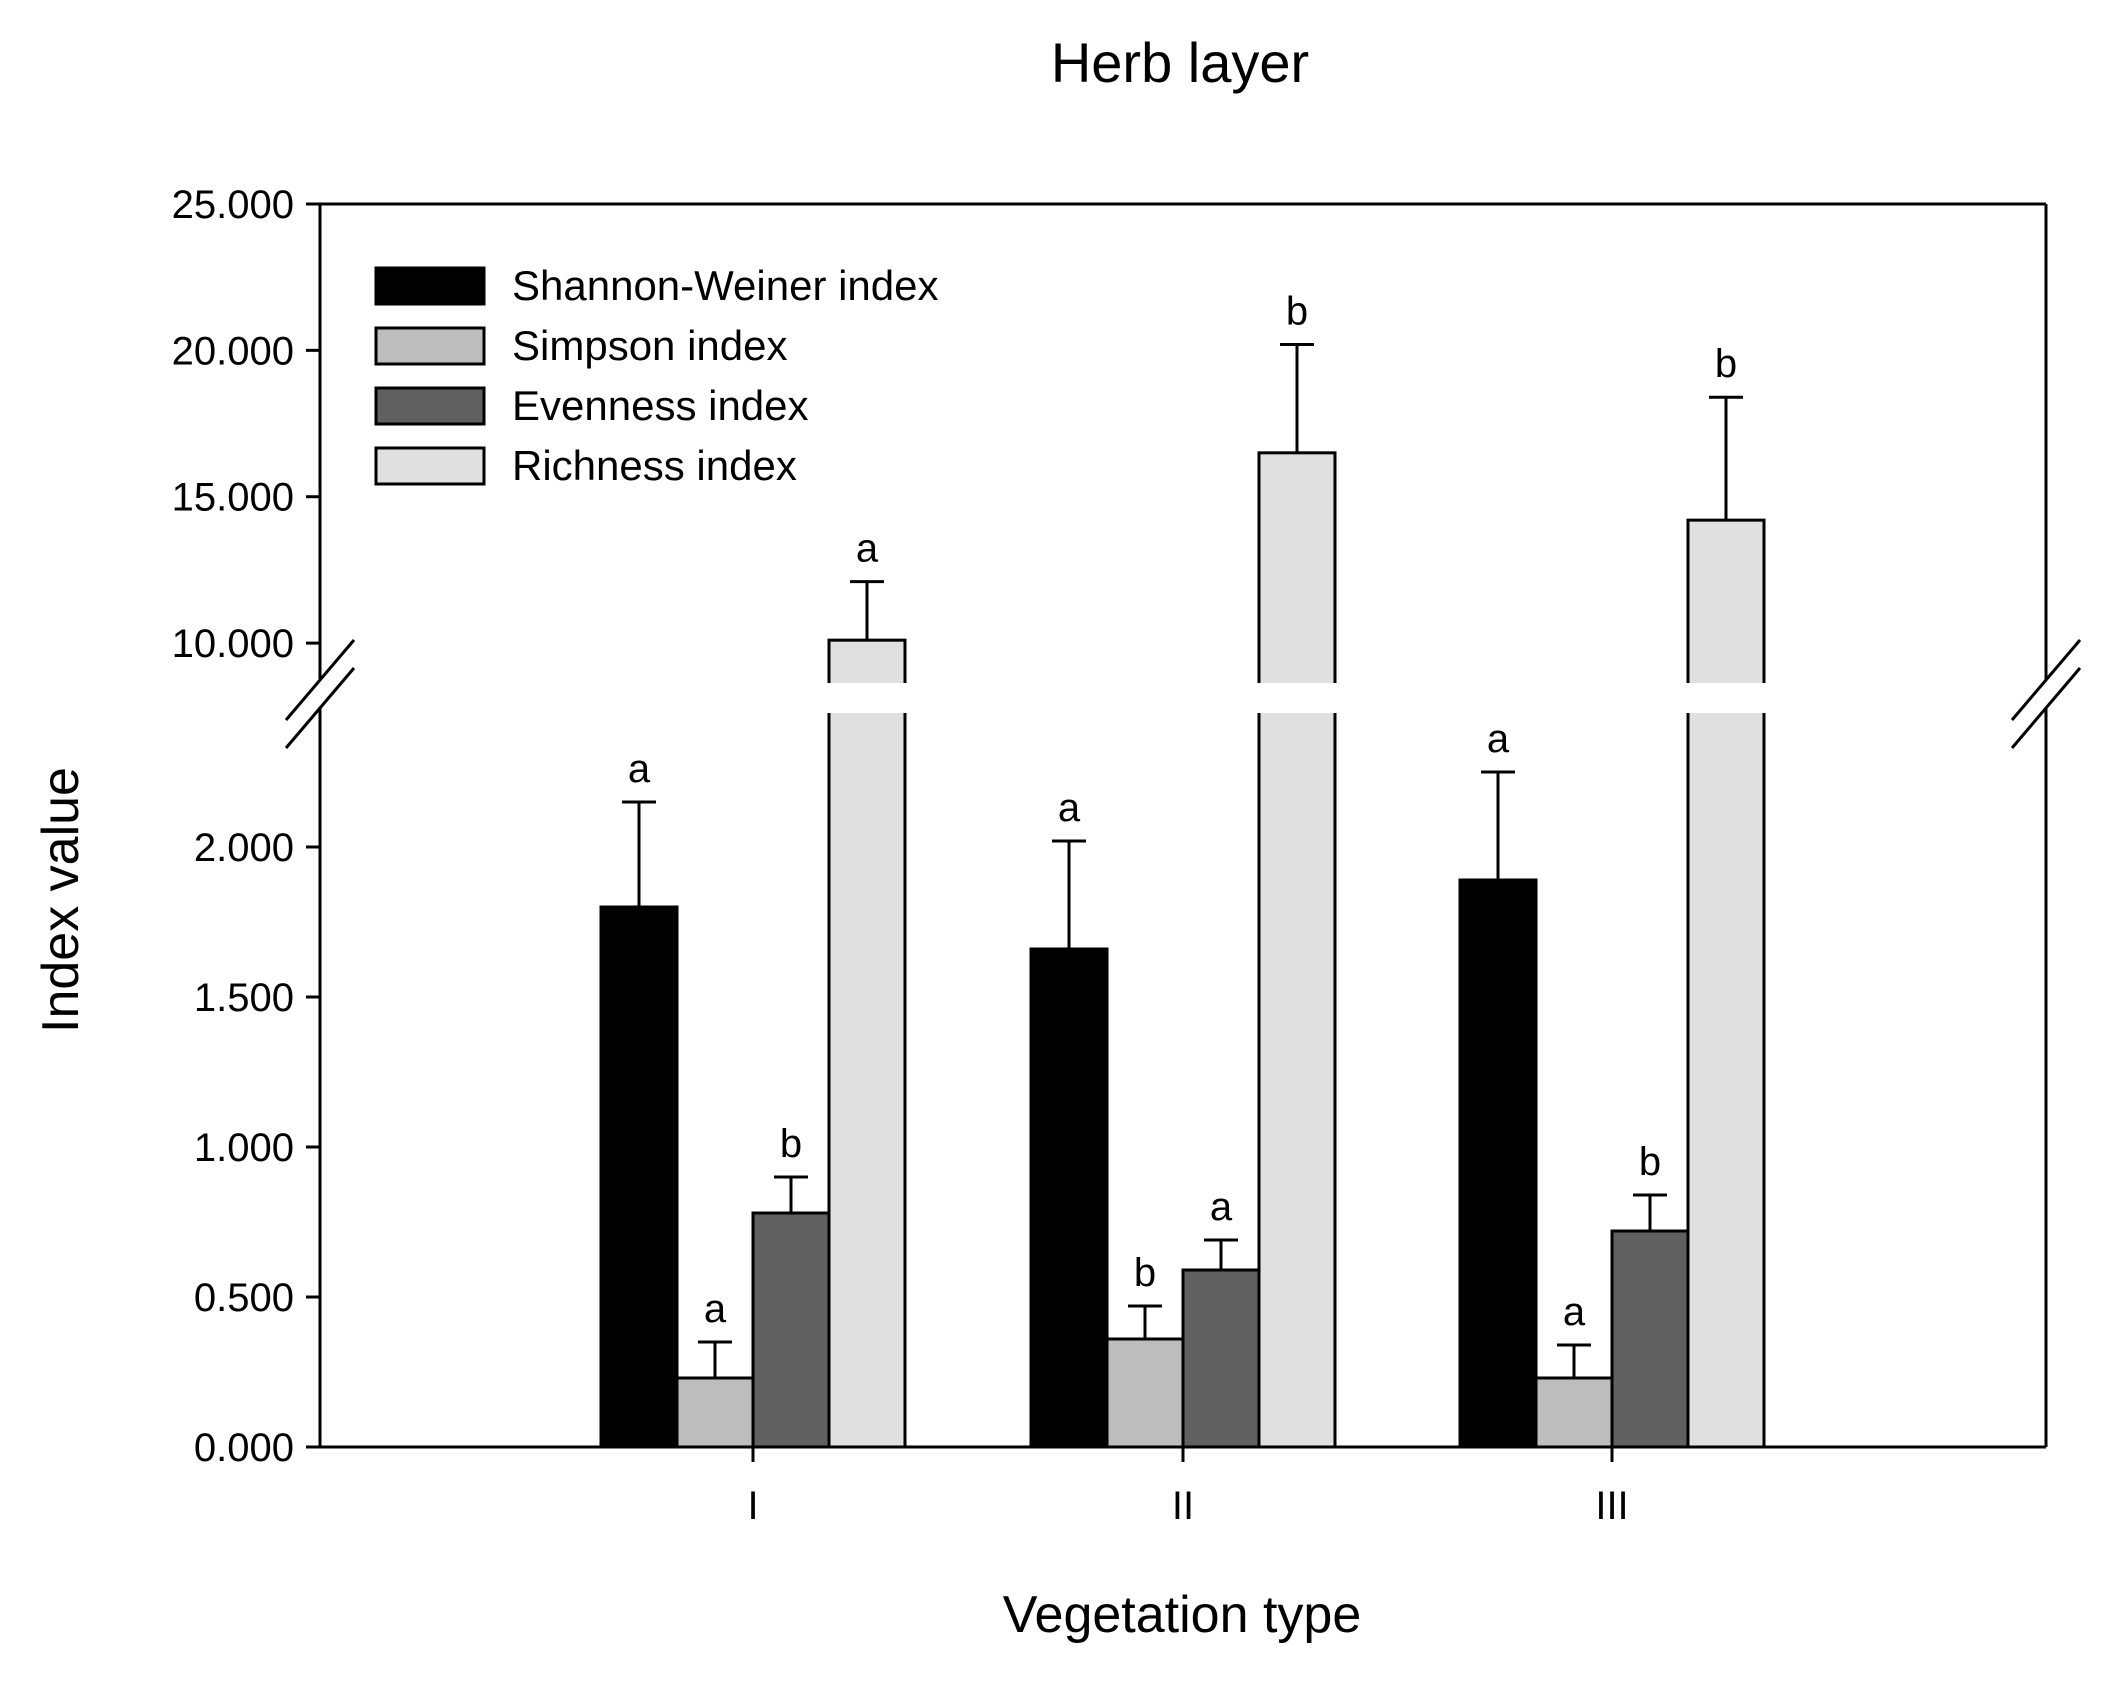  What do you see at coordinates (660, 405) in the screenshot?
I see `legend-label: Evenness index` at bounding box center [660, 405].